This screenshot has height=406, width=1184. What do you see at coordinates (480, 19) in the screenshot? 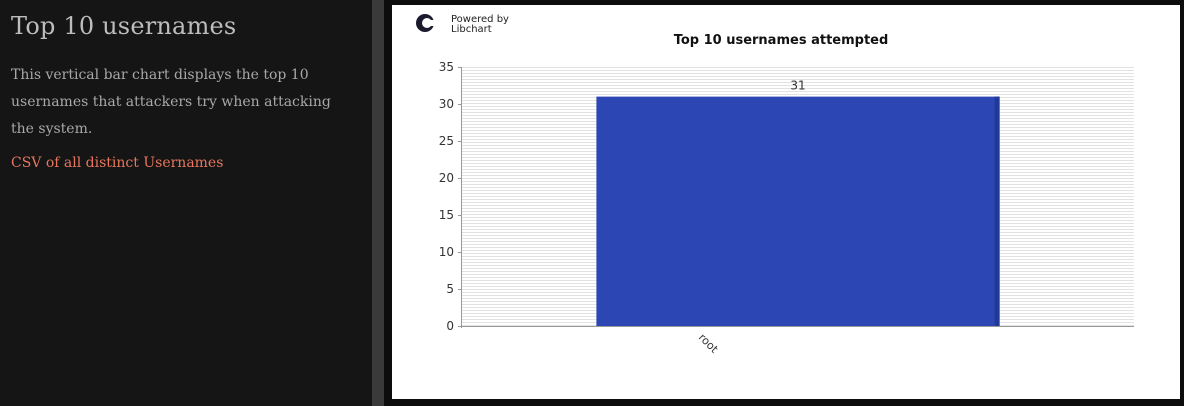
I see `powered-by-text: Powered by` at bounding box center [480, 19].